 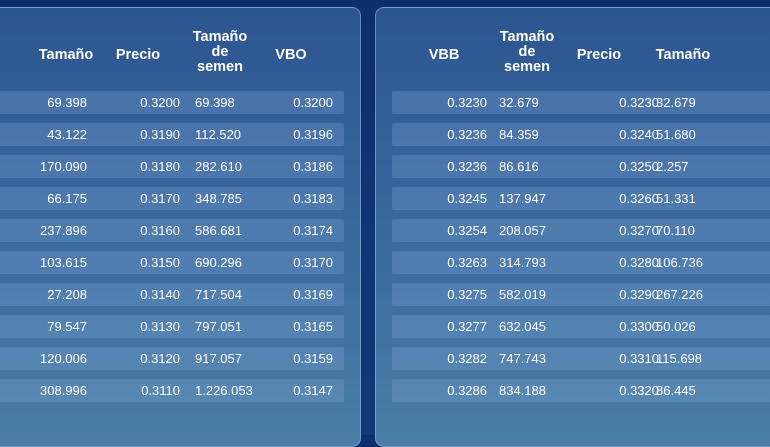 What do you see at coordinates (467, 198) in the screenshot?
I see `vbb-cell: 0.3245` at bounding box center [467, 198].